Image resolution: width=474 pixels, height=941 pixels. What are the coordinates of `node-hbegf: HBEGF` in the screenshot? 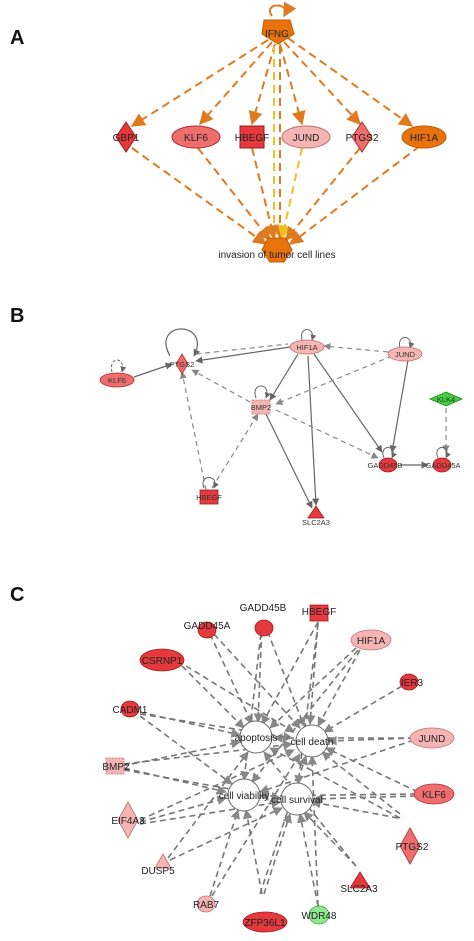 It's located at (252, 137).